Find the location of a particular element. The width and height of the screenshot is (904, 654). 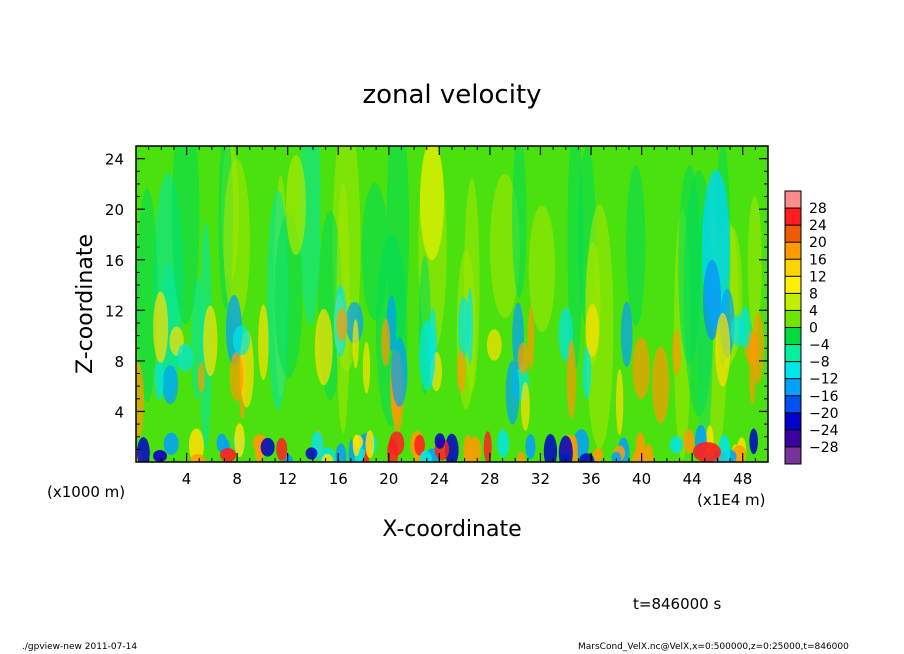

colorbar-label: 20 is located at coordinates (818, 243).